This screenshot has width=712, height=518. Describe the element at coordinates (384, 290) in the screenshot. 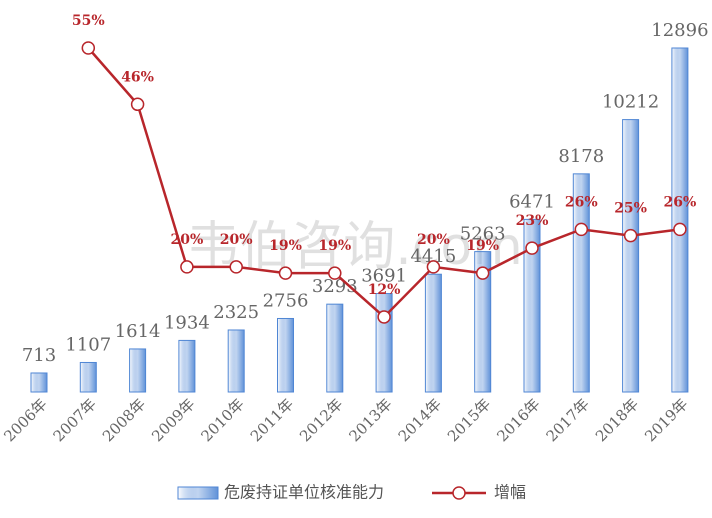

I see `line-value-label: 12%` at that location.